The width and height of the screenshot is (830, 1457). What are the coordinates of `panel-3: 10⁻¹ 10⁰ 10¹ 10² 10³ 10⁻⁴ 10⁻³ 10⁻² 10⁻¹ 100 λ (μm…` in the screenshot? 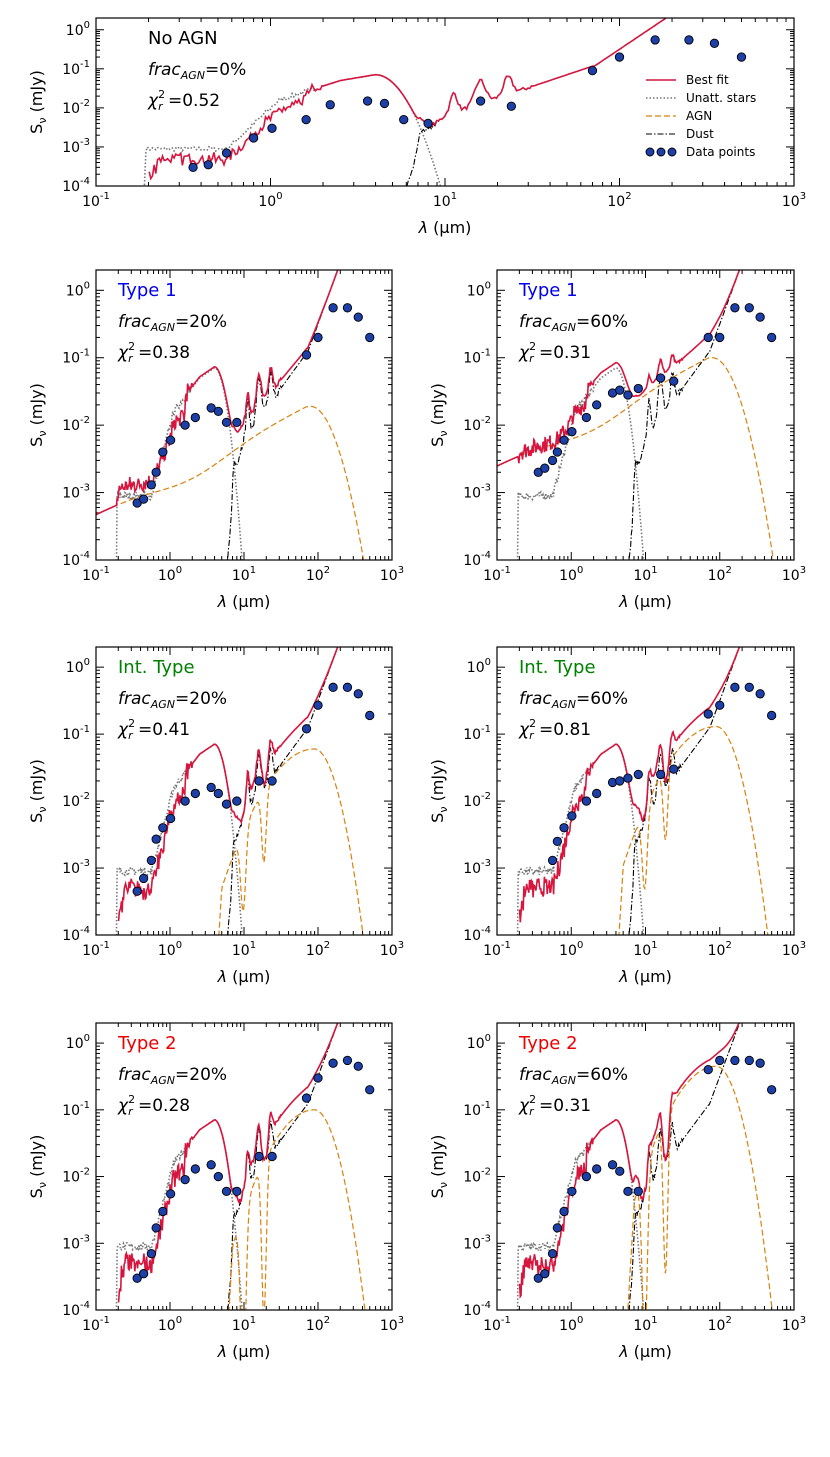 It's located at (617, 440).